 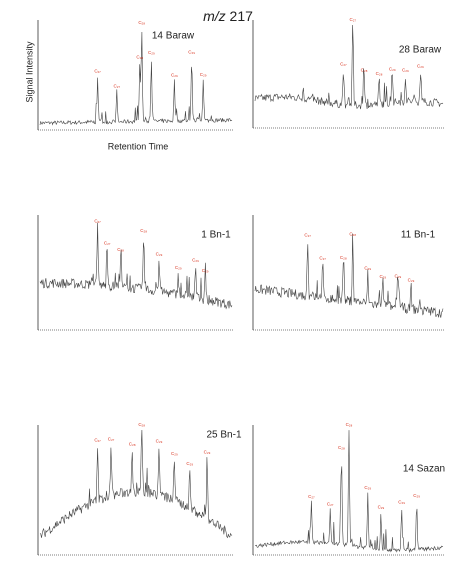 I want to click on figure-title: m/z 217, so click(x=228, y=16).